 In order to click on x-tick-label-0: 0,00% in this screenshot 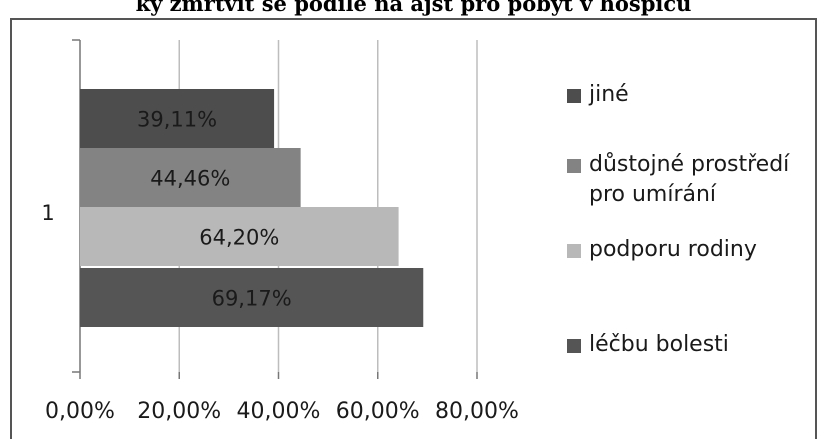, I will do `click(80, 411)`.